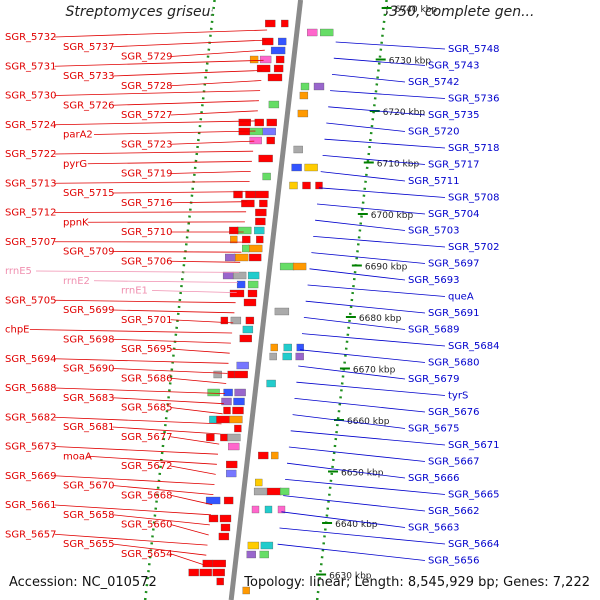 The width and height of the screenshot is (600, 600). I want to click on accession-label: Accession: NC_010572, so click(83, 582).